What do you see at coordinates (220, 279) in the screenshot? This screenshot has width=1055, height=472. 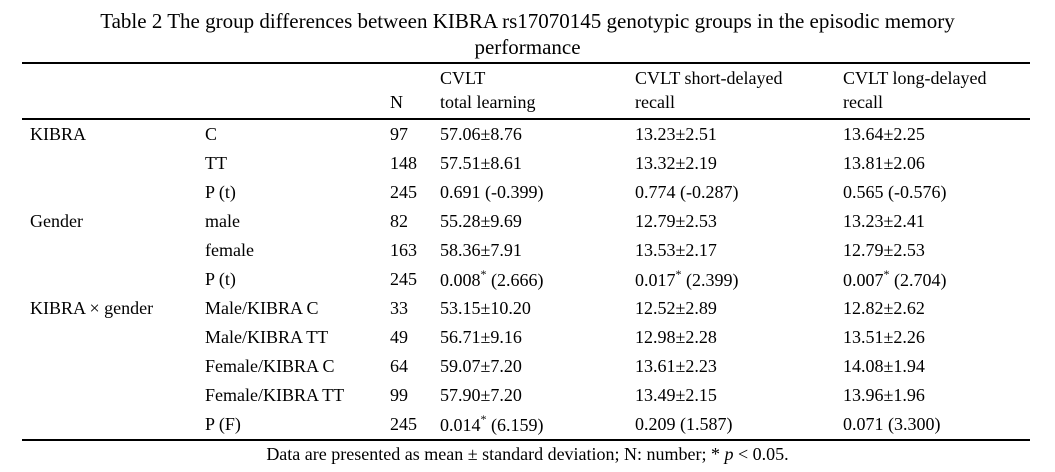 I see `cell-subgroup: P (t)` at bounding box center [220, 279].